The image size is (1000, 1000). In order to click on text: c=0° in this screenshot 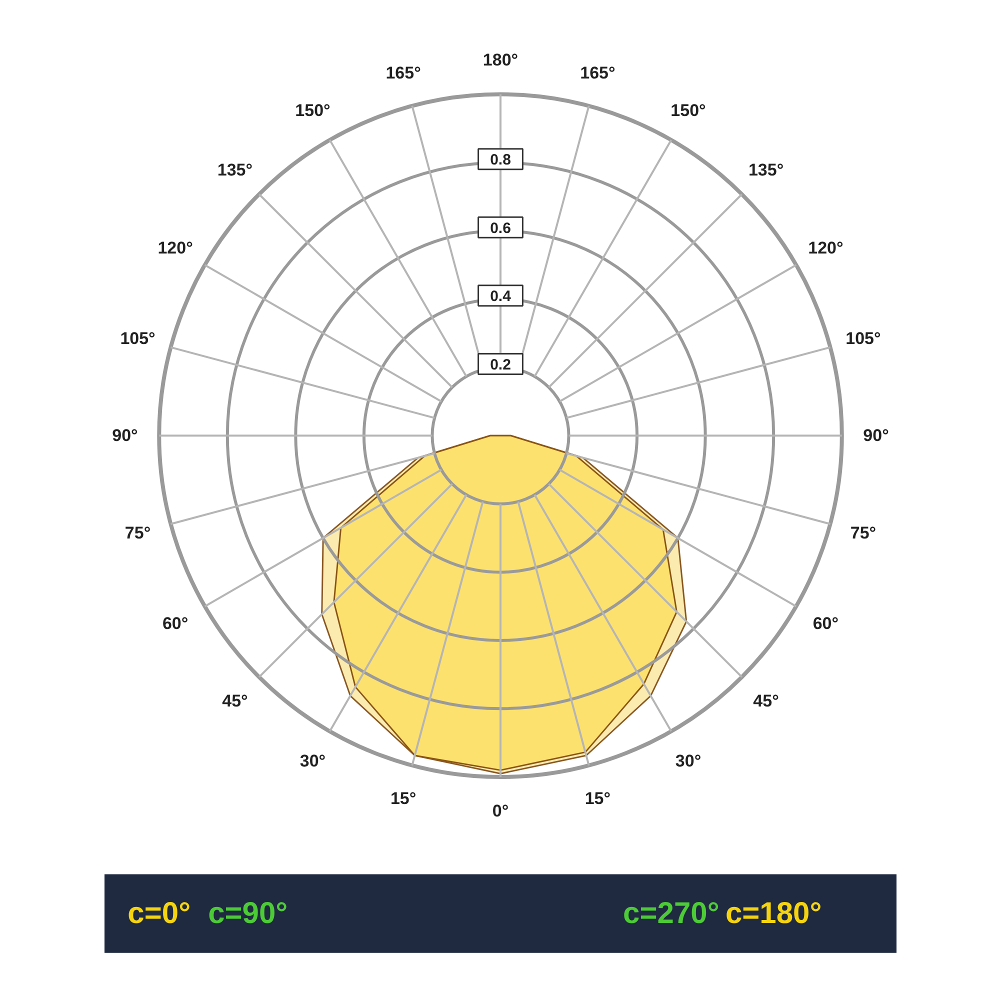, I will do `click(159, 913)`.